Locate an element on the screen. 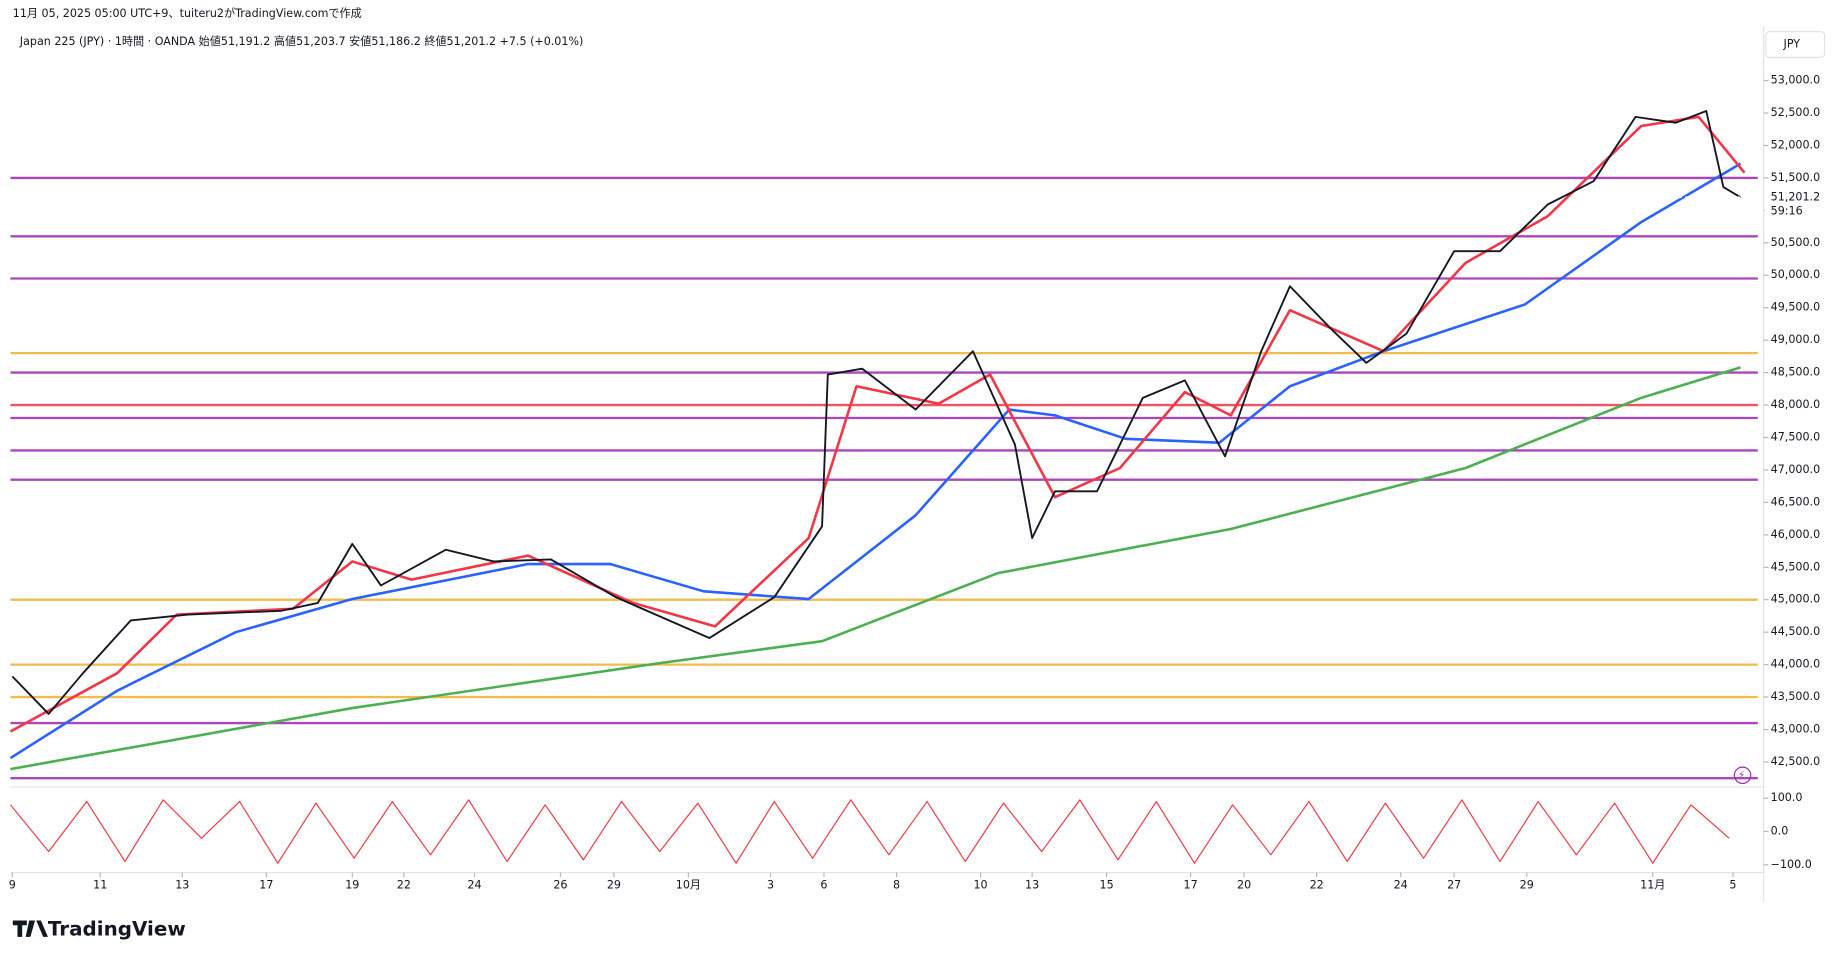 The image size is (1835, 958). logo: TradingView is located at coordinates (99, 928).